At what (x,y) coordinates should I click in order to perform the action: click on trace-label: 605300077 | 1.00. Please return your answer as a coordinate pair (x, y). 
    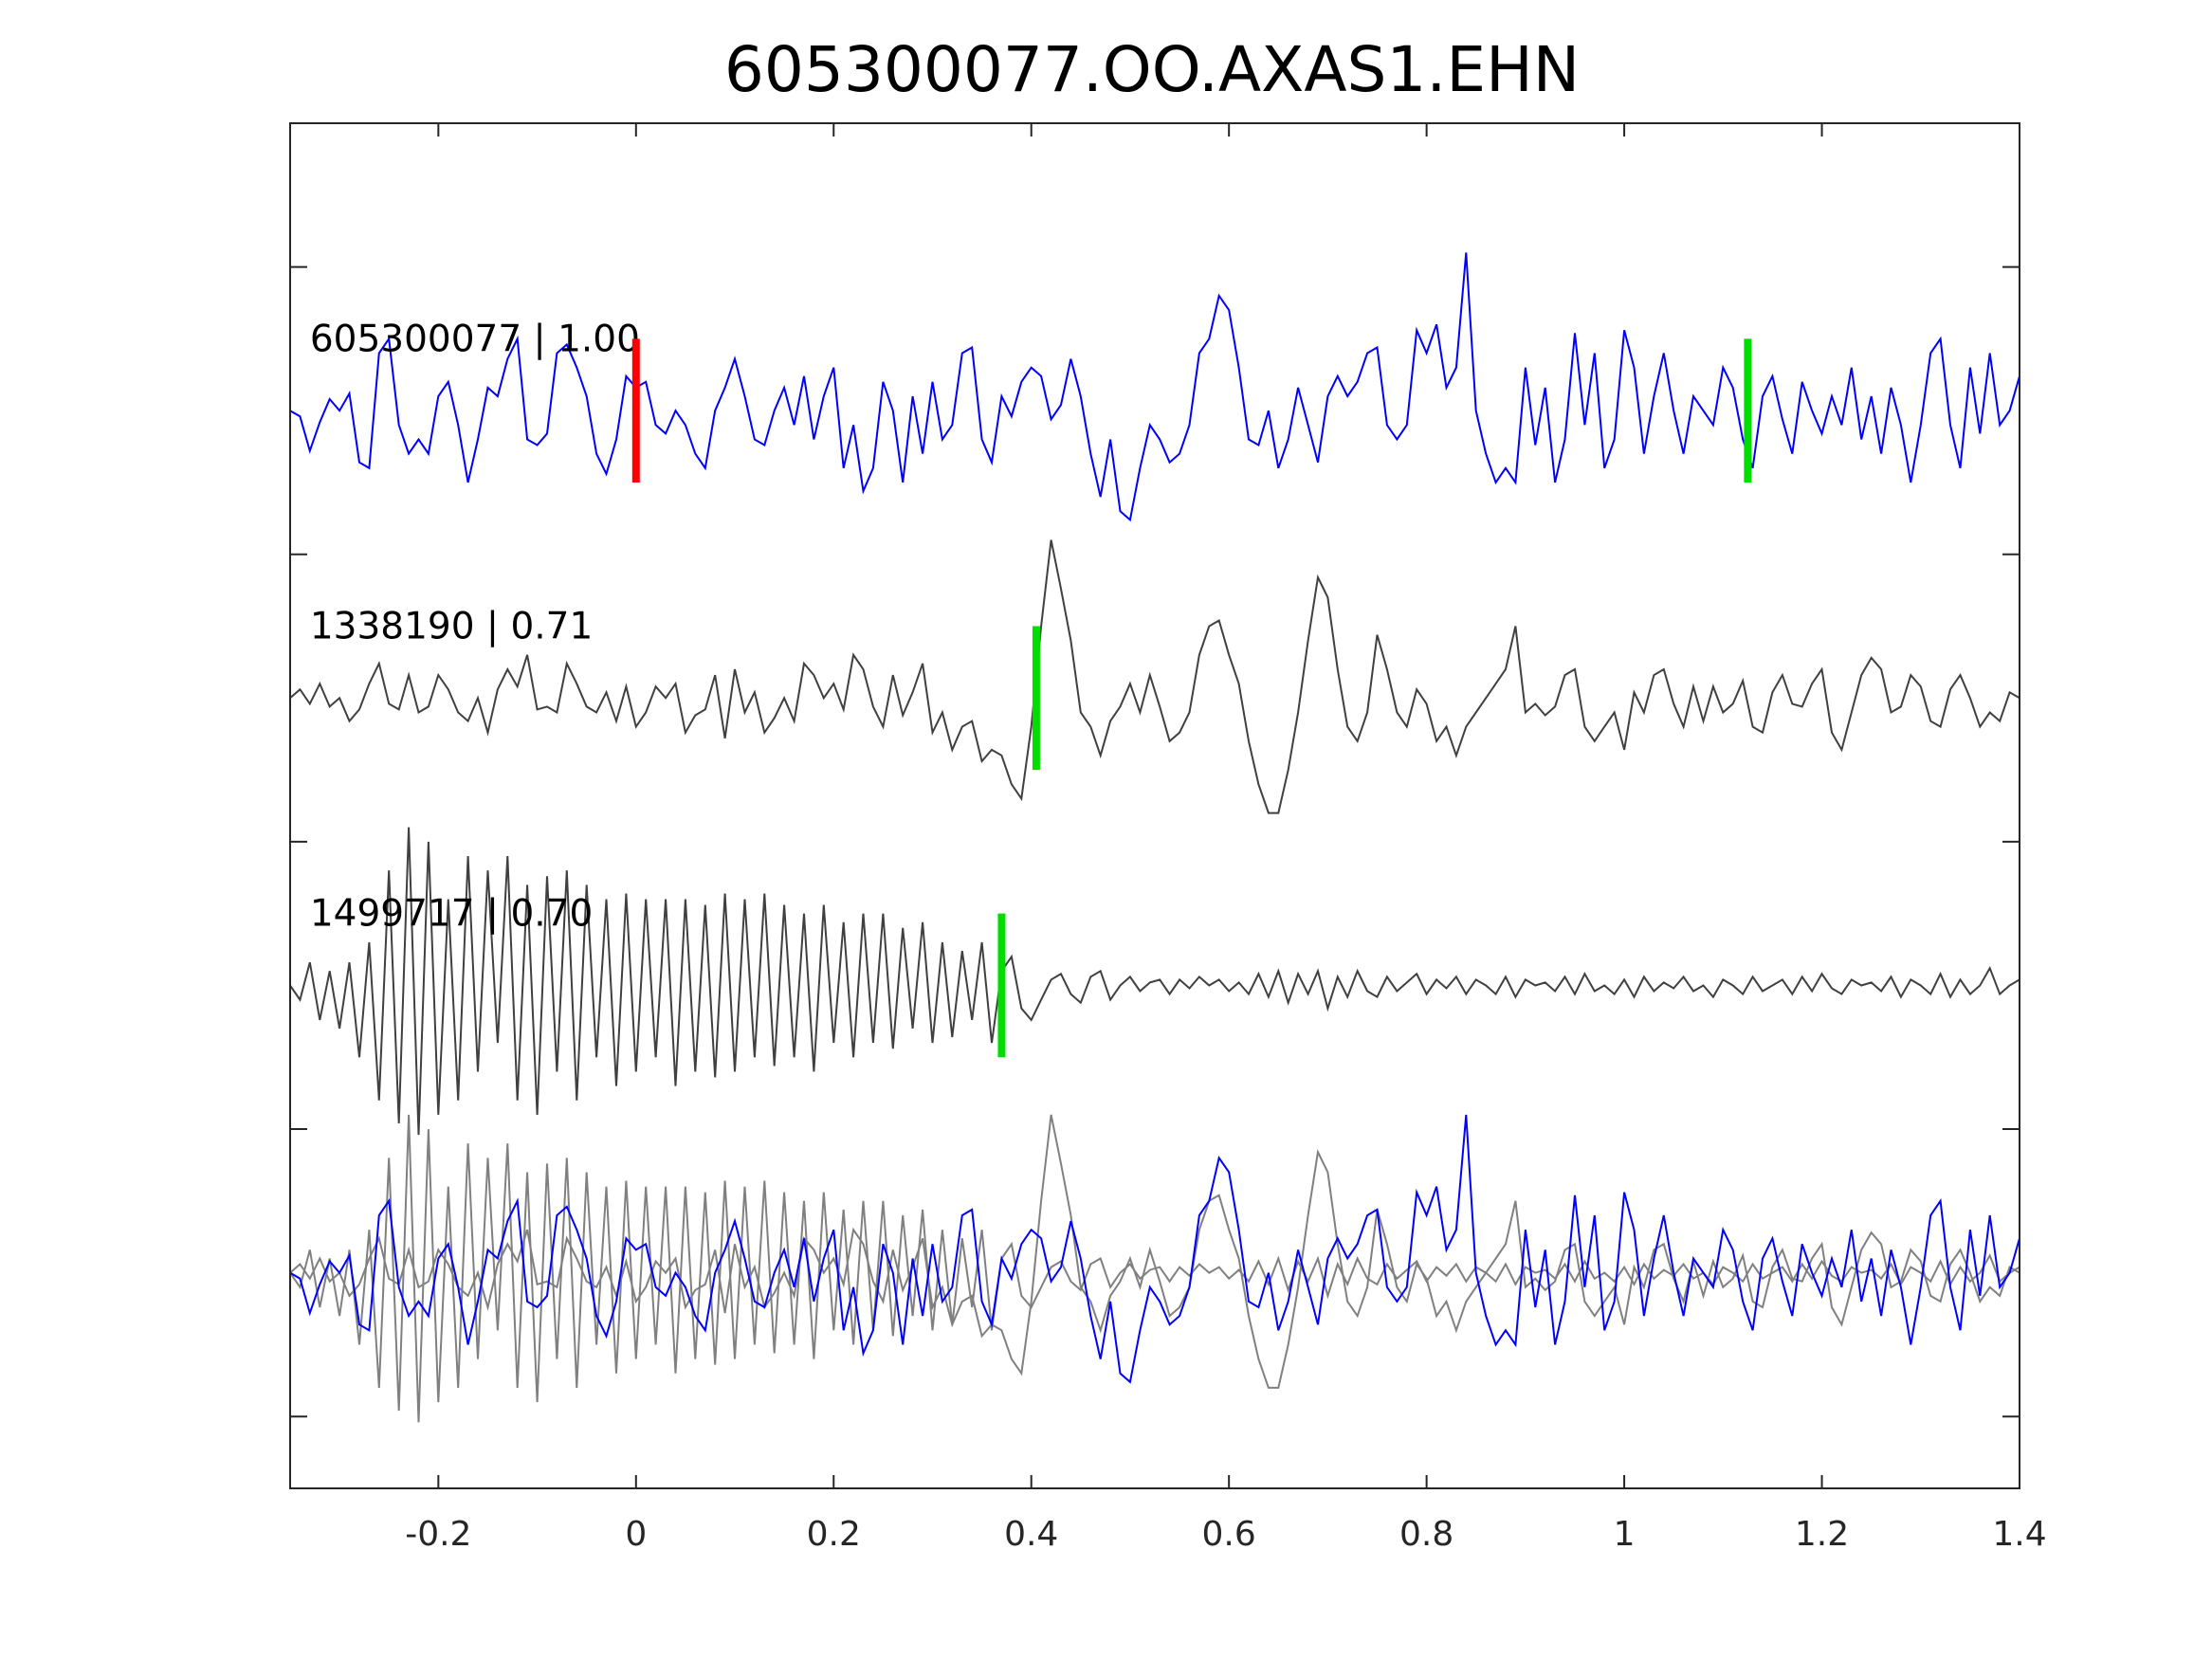
    Looking at the image, I should click on (475, 339).